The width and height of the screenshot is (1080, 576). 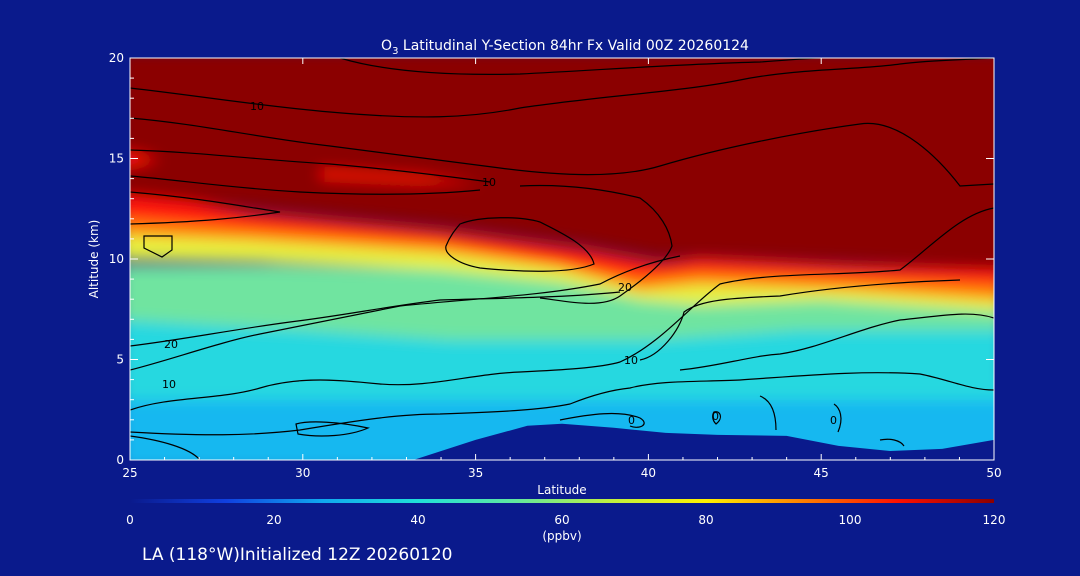 What do you see at coordinates (116, 259) in the screenshot?
I see `y-tick-label: 10` at bounding box center [116, 259].